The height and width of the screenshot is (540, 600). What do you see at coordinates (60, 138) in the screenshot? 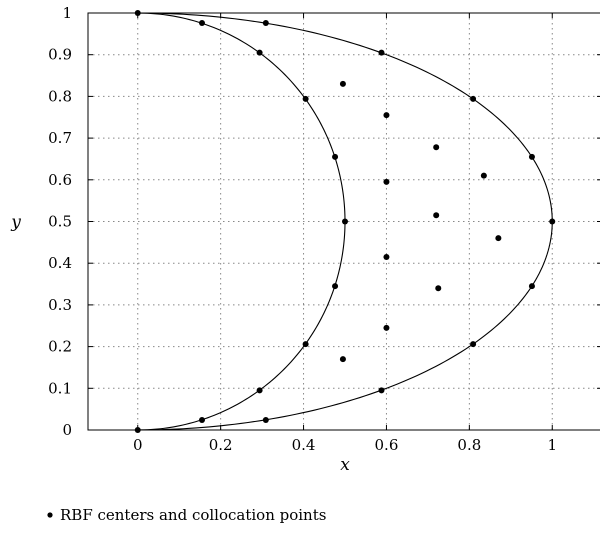
I see `y-tick-label: 0.7` at bounding box center [60, 138].